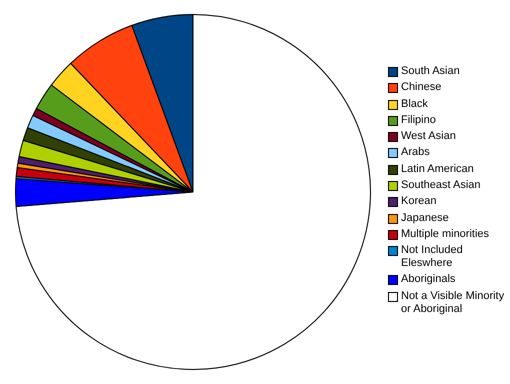 This screenshot has height=384, width=510. What do you see at coordinates (441, 185) in the screenshot?
I see `legend-label: Southeast Asian` at bounding box center [441, 185].